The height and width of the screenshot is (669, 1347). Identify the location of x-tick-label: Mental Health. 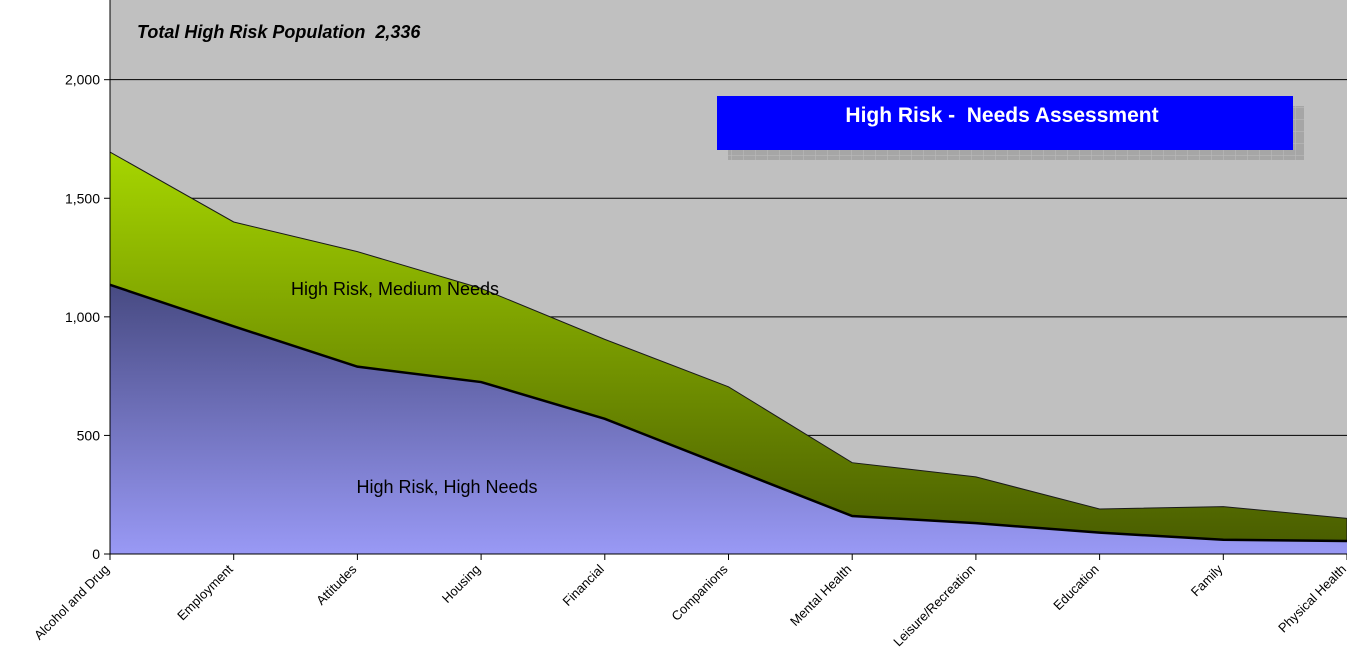
(820, 595).